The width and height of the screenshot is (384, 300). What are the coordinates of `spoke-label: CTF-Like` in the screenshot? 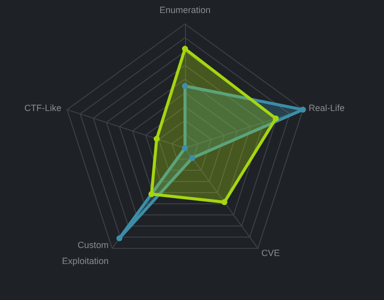 It's located at (43, 107).